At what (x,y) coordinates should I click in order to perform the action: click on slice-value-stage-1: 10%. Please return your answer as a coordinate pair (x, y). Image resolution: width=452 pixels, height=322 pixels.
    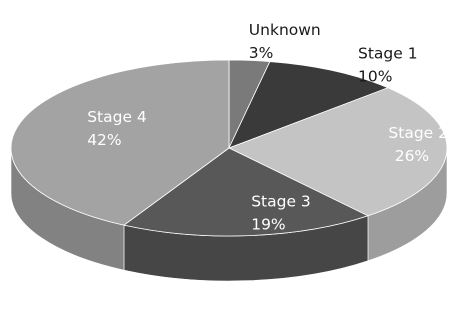
    Looking at the image, I should click on (375, 76).